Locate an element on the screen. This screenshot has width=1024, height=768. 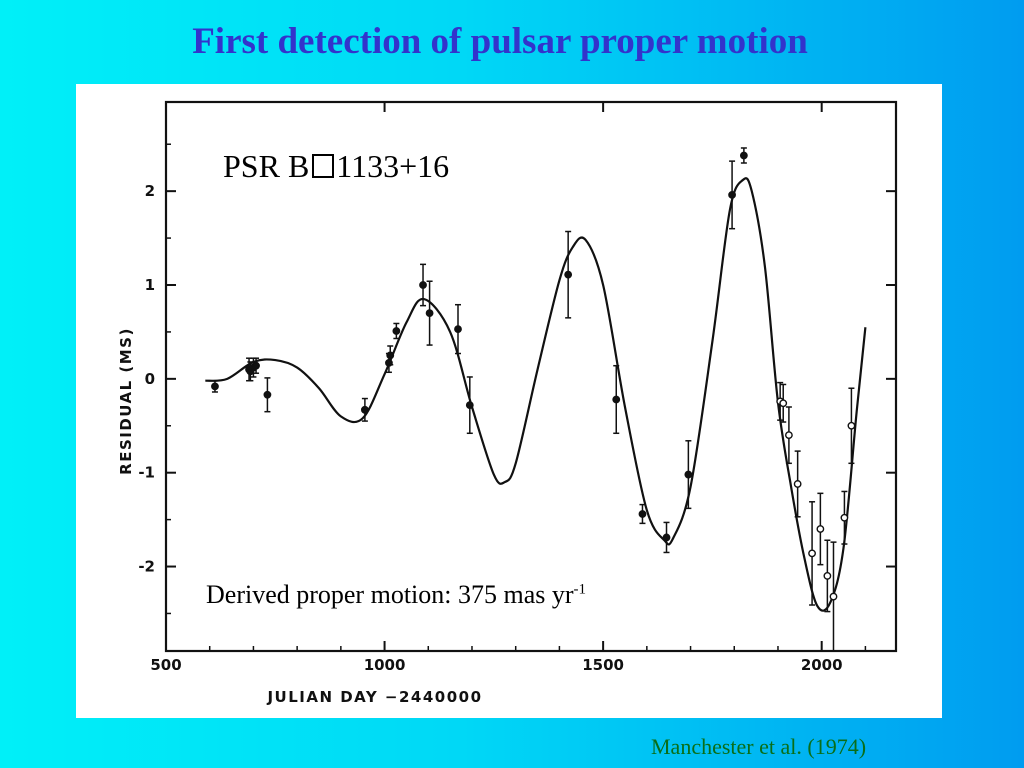
slide-title: First detection of pulsar proper motion is located at coordinates (500, 41).